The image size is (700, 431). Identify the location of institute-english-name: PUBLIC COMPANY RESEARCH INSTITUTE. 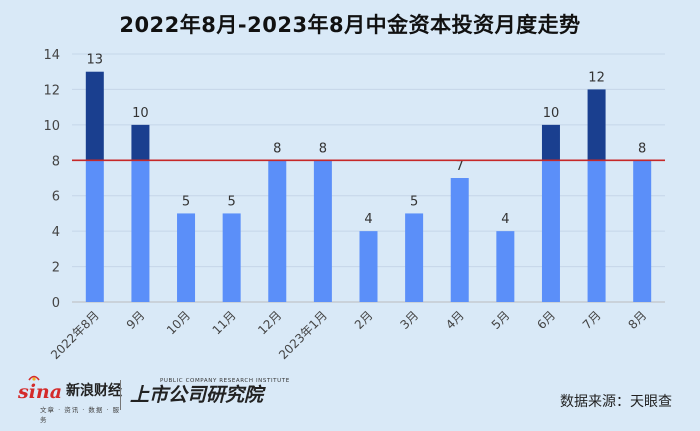
(225, 381).